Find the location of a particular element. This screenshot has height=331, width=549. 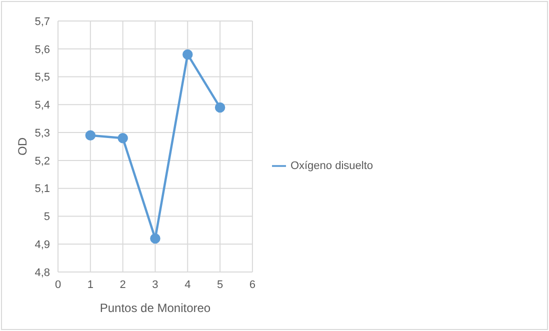

y-tick-label: 5,3 is located at coordinates (42, 133).